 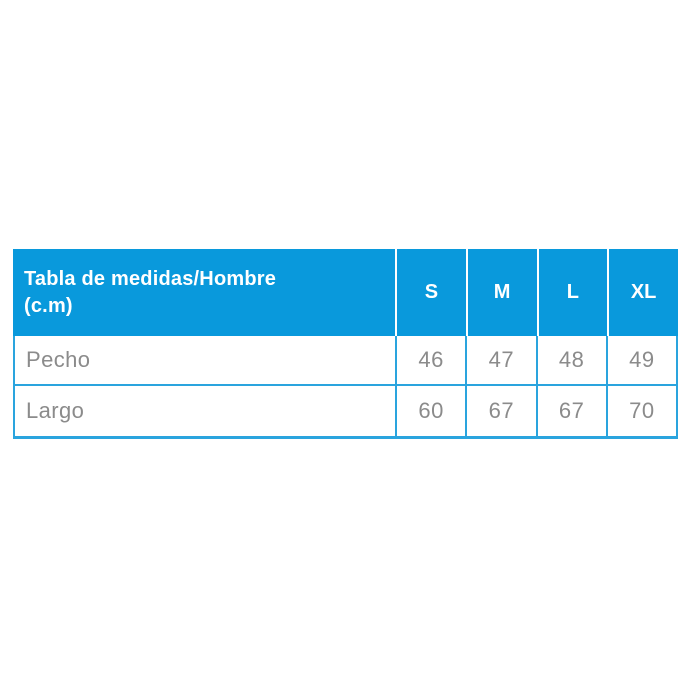 What do you see at coordinates (55, 410) in the screenshot?
I see `row-label-largo: Largo` at bounding box center [55, 410].